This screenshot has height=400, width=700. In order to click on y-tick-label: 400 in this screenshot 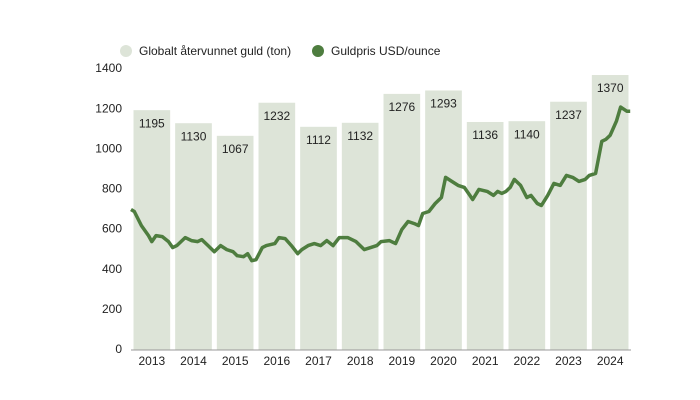, I will do `click(112, 269)`.